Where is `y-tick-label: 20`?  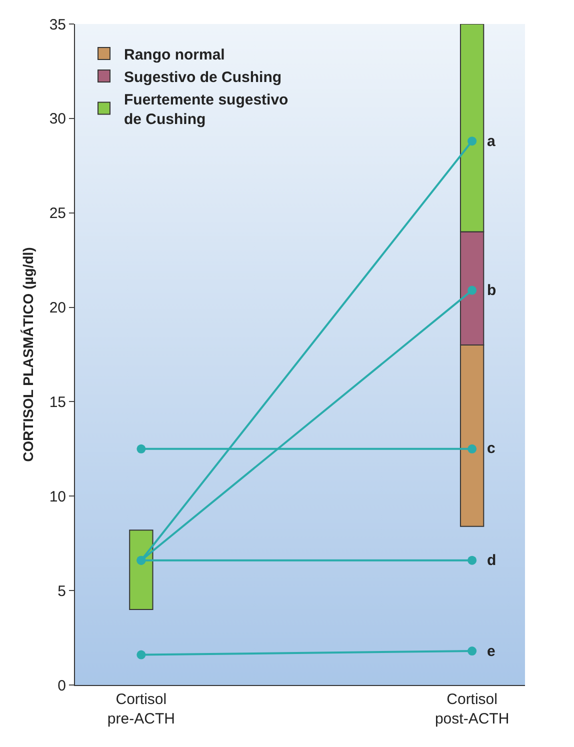 y-tick-label: 20 is located at coordinates (57, 308).